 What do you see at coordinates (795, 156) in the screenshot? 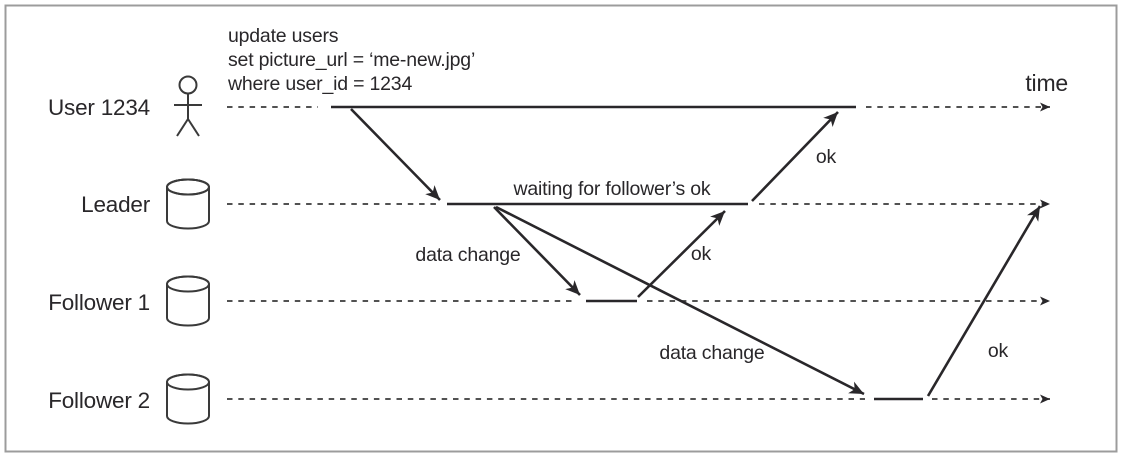
I see `arrow-ok-leader-to-user` at bounding box center [795, 156].